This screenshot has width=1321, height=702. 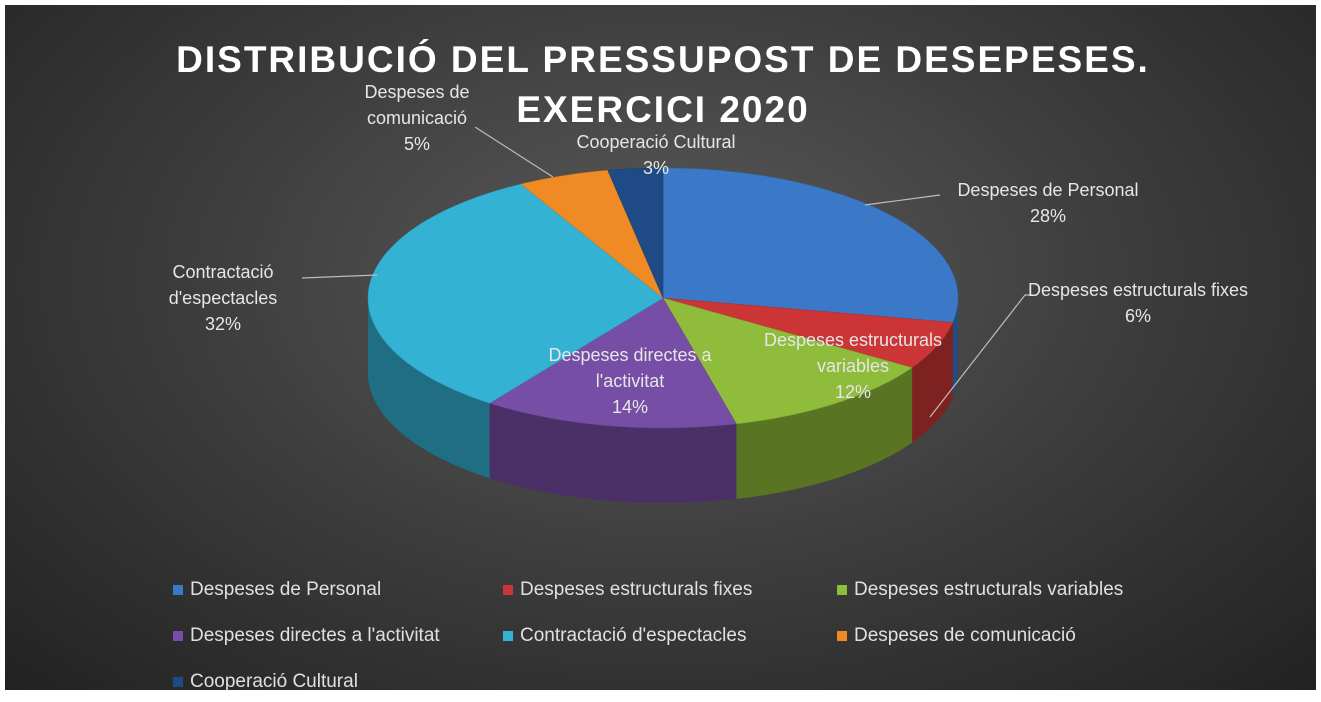 What do you see at coordinates (274, 680) in the screenshot?
I see `legend-label: Cooperació Cultural` at bounding box center [274, 680].